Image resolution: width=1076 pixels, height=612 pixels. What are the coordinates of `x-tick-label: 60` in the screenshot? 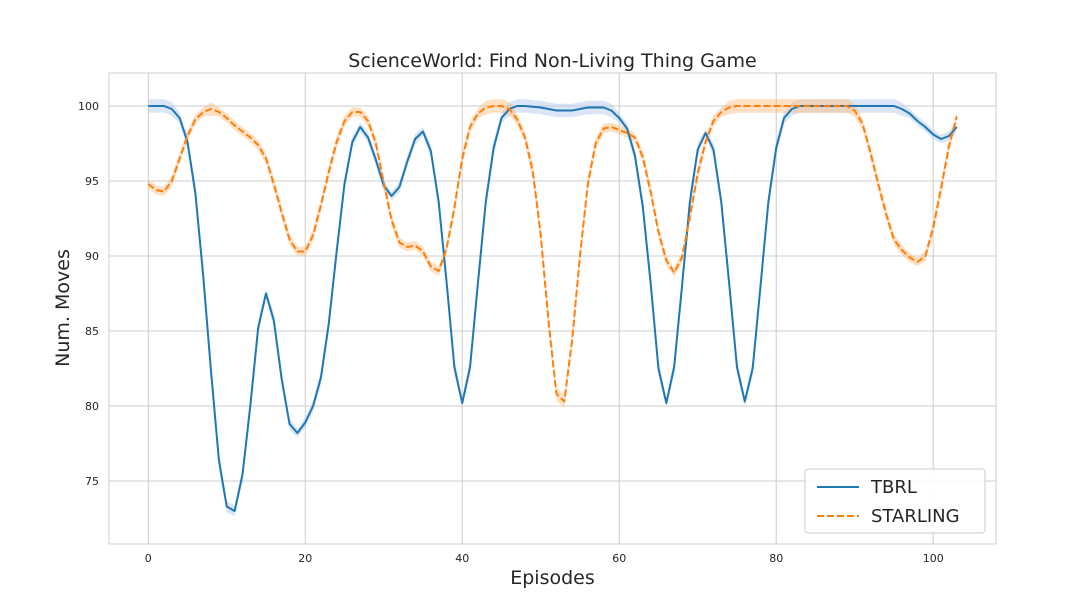 It's located at (619, 558).